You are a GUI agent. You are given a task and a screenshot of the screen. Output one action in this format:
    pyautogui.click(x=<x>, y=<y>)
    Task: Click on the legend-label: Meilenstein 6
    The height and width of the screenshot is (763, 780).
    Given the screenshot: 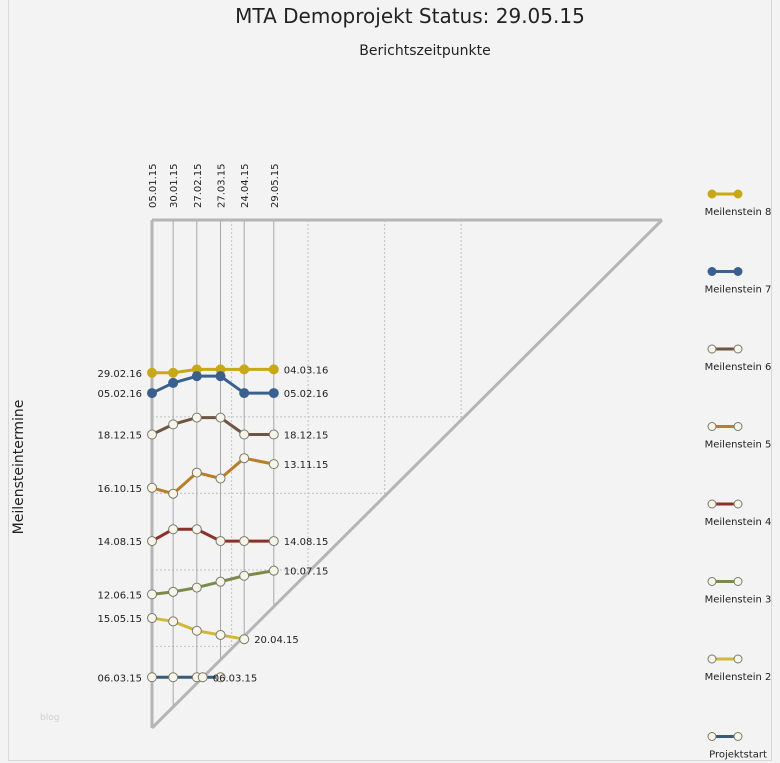 What is the action you would take?
    pyautogui.click(x=738, y=367)
    